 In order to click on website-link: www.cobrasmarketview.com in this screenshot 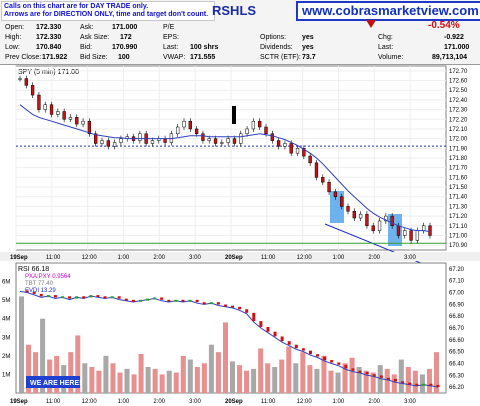, I will do `click(390, 10)`.